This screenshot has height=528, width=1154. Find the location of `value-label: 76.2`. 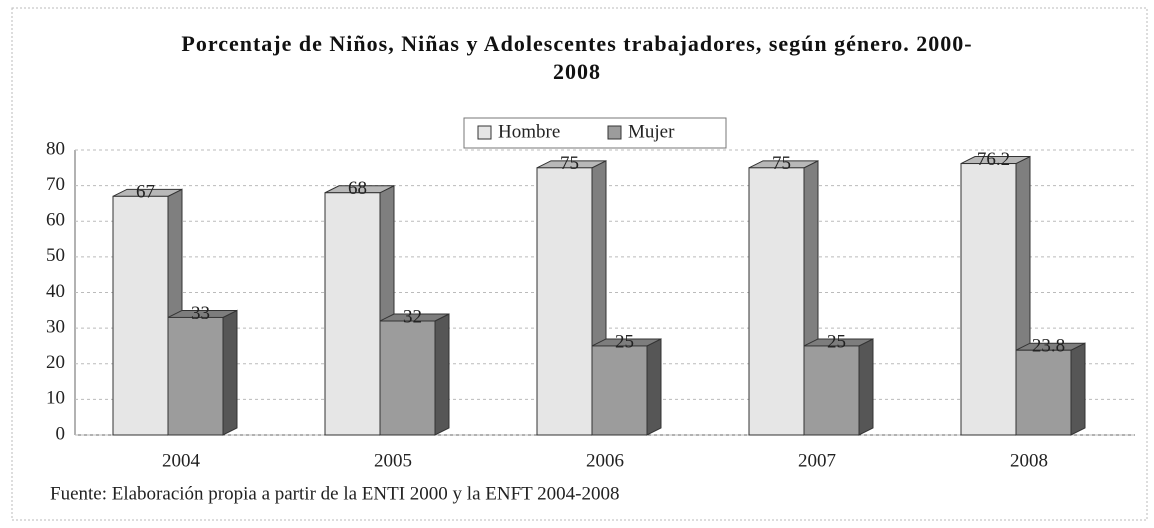

value-label: 76.2 is located at coordinates (993, 159).